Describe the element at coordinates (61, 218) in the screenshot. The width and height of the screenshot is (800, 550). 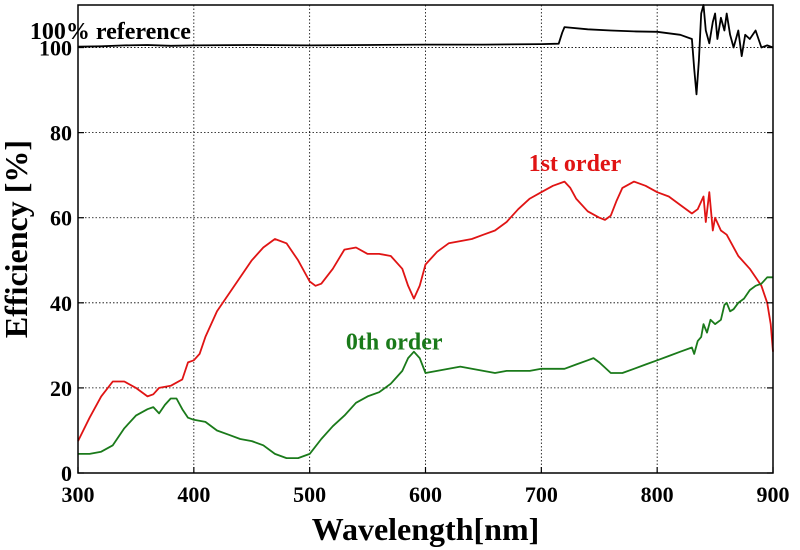
I see `y-tick-label: 60` at that location.